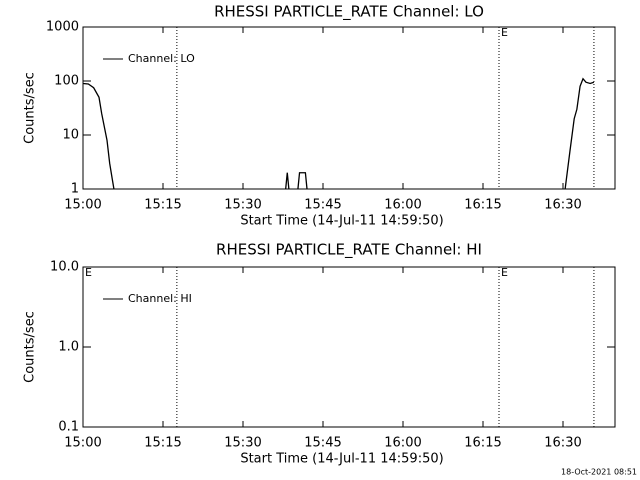 The width and height of the screenshot is (640, 480). Describe the element at coordinates (68, 427) in the screenshot. I see `y-tick-label: 0.1` at that location.